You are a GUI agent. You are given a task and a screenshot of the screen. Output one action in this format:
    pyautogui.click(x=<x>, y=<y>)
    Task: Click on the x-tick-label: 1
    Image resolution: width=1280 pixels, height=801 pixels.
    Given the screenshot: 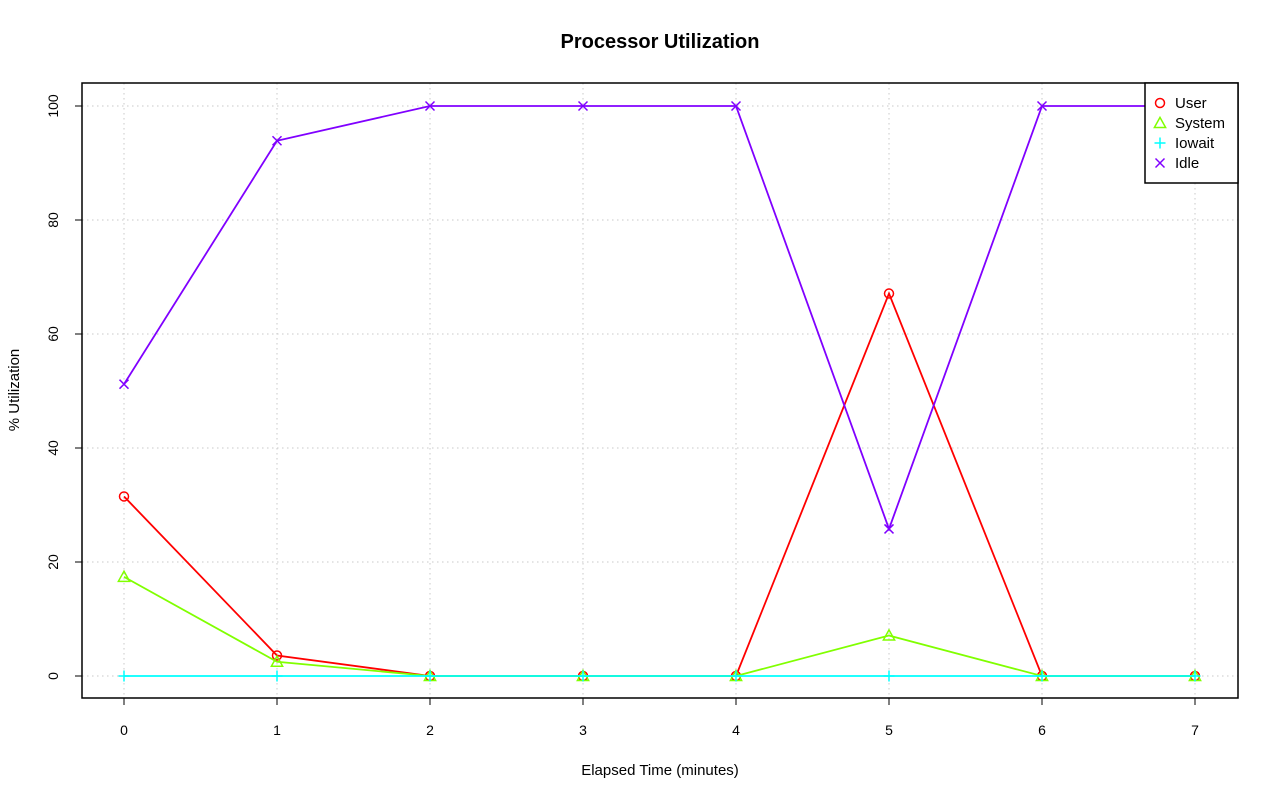 What is the action you would take?
    pyautogui.click(x=277, y=730)
    